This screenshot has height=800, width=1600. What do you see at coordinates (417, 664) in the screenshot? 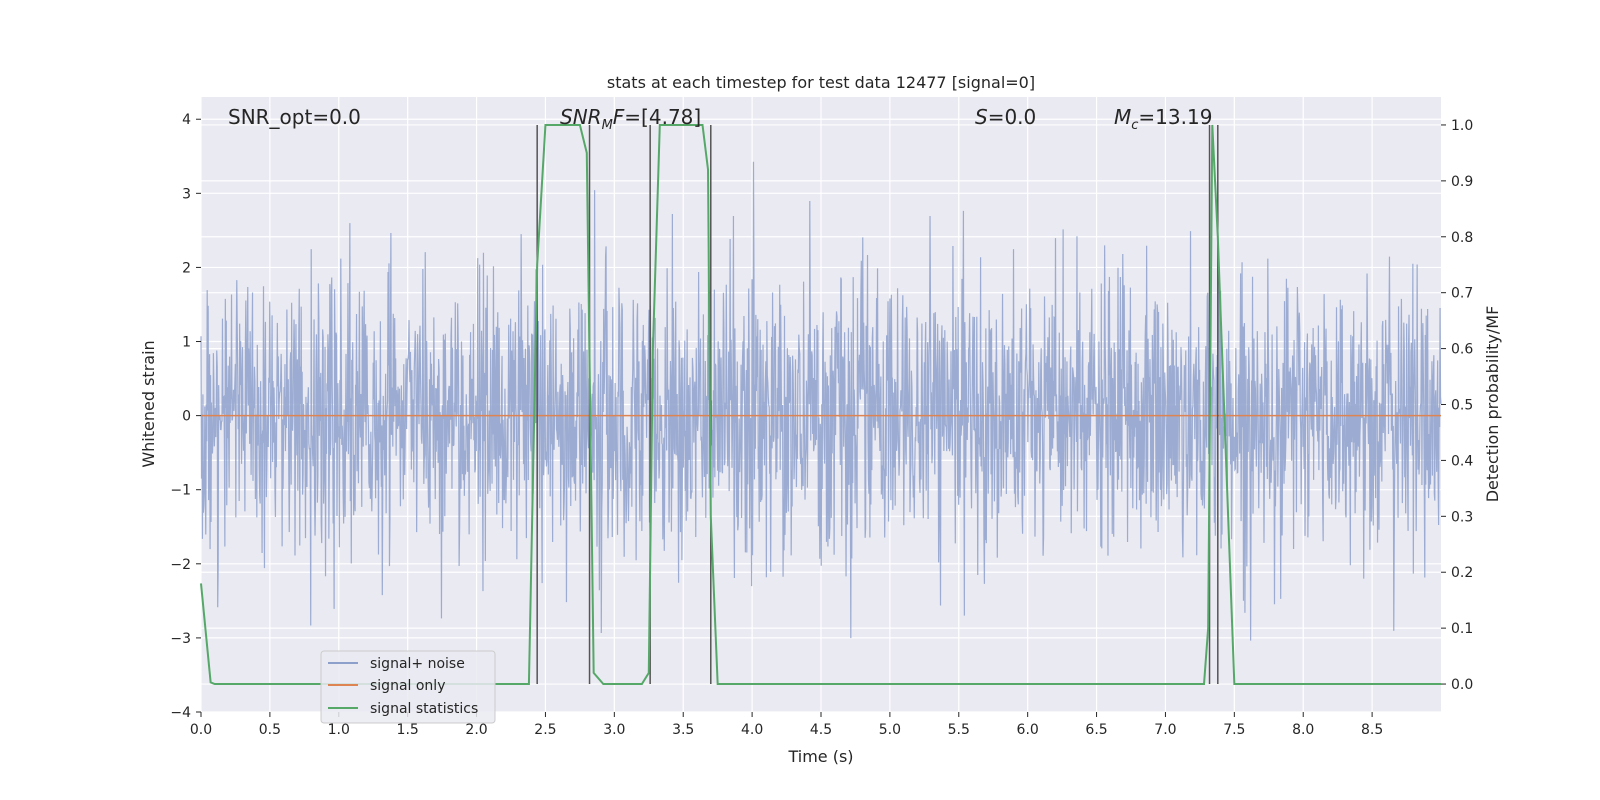
I see `legend-label-signal-noise: signal+ noise` at bounding box center [417, 664].